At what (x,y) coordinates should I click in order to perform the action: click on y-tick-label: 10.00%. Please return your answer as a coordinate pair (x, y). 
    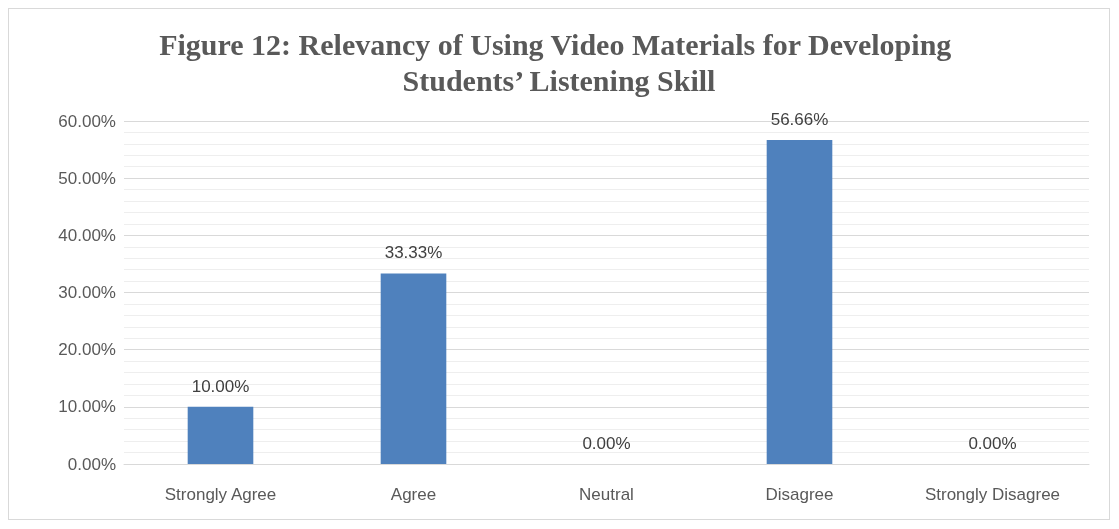
    Looking at the image, I should click on (87, 407).